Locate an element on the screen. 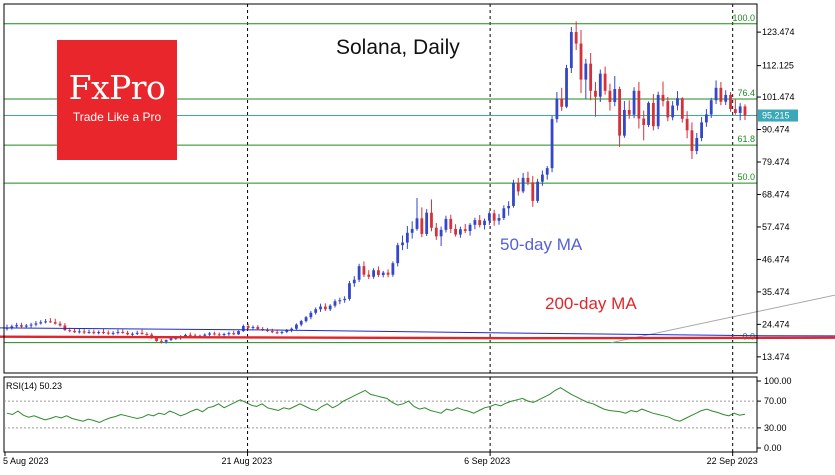  chart-title: Solana, Daily is located at coordinates (398, 47).